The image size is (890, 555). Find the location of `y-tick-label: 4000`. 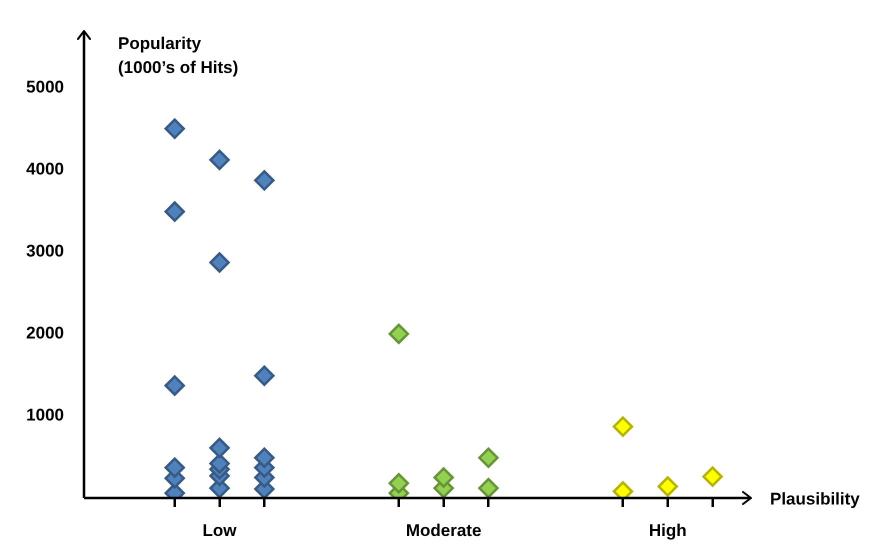

y-tick-label: 4000 is located at coordinates (45, 168).